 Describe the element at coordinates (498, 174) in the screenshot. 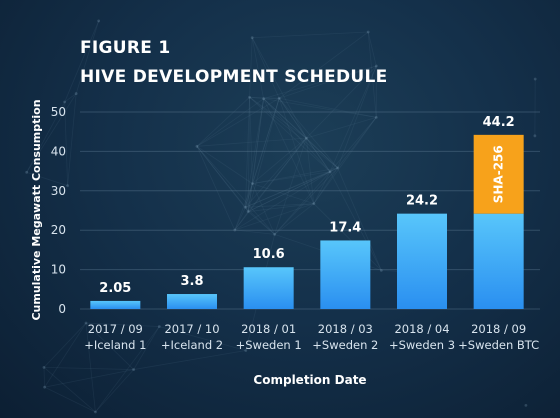

I see `bar-segment-sha256` at that location.